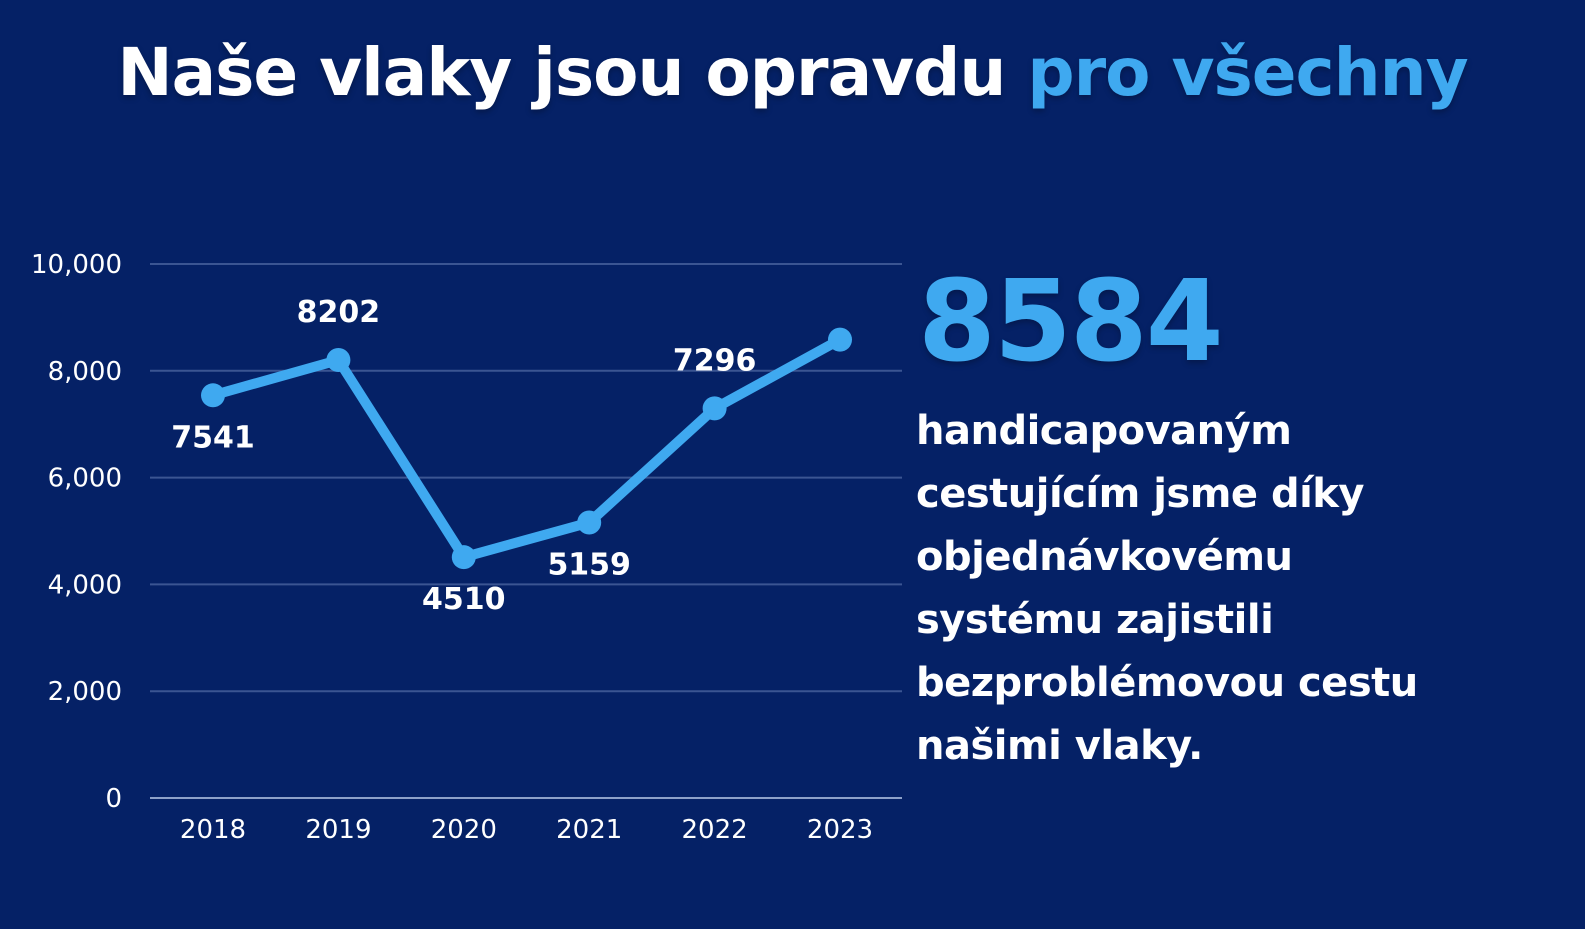 Image resolution: width=1585 pixels, height=929 pixels. What do you see at coordinates (338, 830) in the screenshot?
I see `x-tick-label: 2019` at bounding box center [338, 830].